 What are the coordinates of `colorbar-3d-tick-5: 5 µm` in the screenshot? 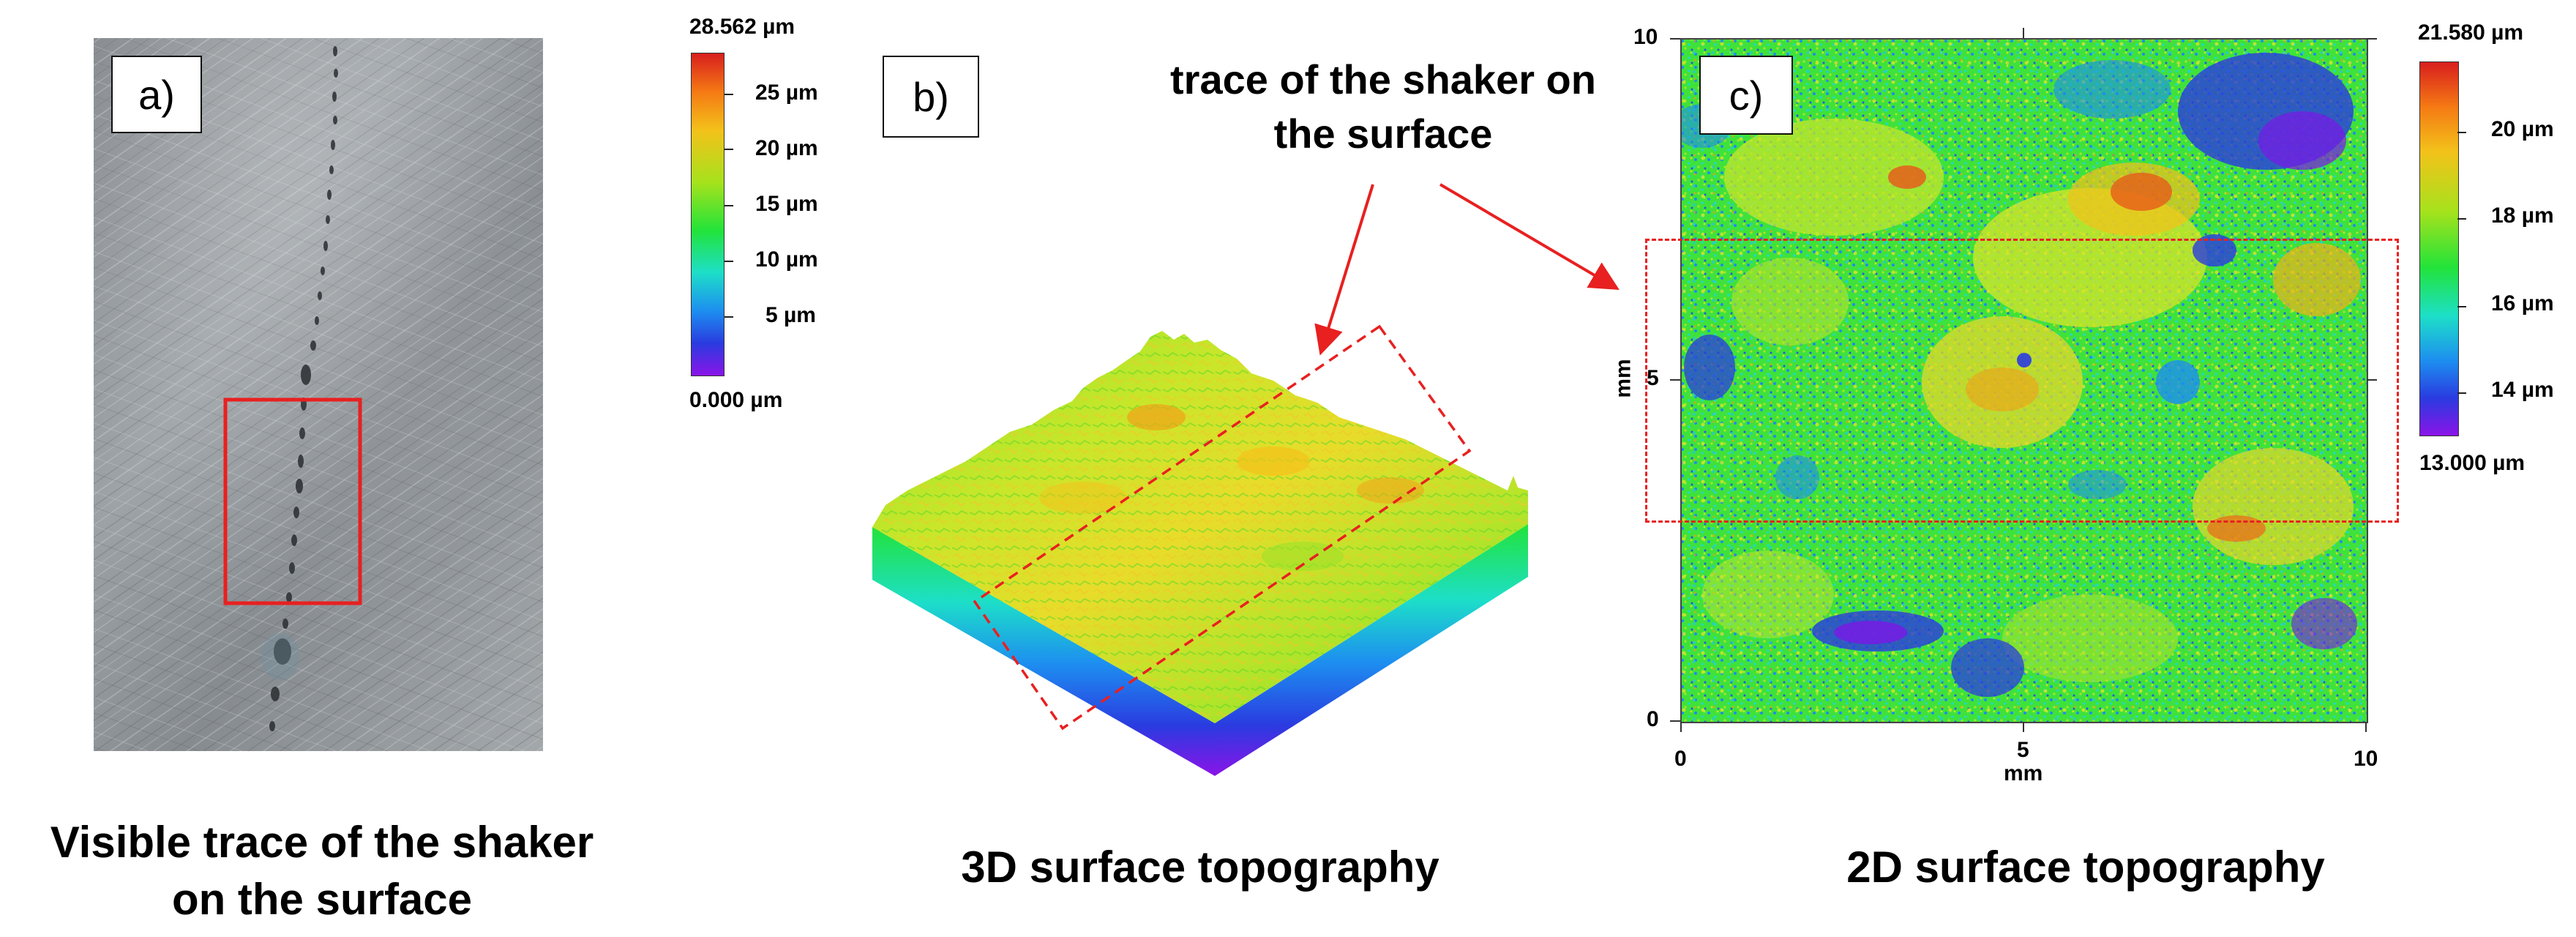 It's located at (790, 315).